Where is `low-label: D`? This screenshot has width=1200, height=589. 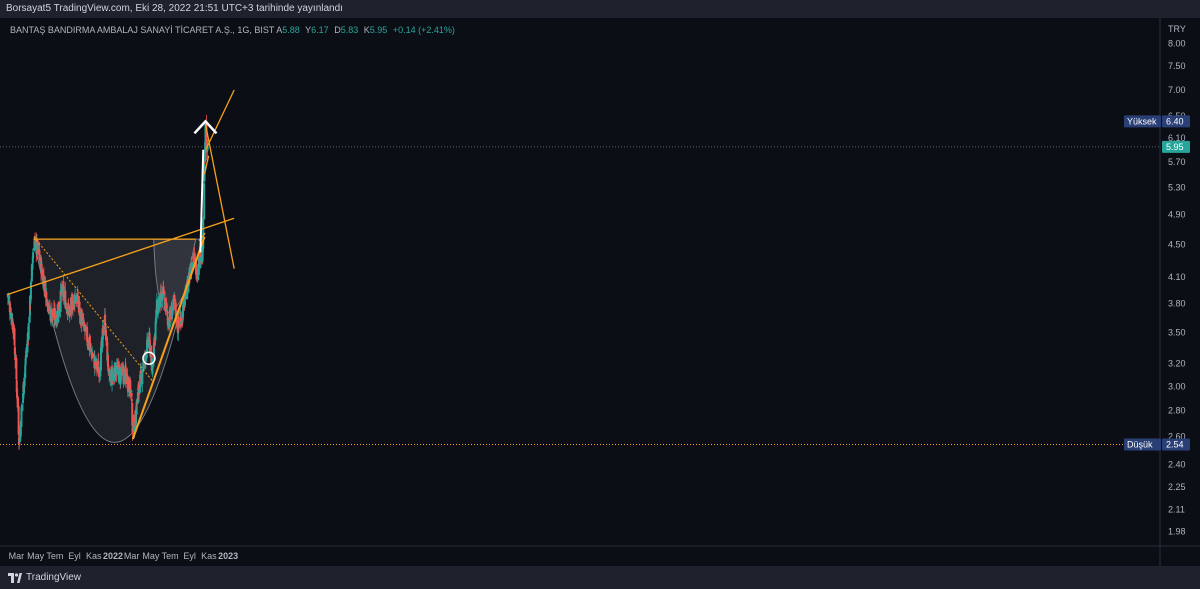 low-label: D is located at coordinates (337, 30).